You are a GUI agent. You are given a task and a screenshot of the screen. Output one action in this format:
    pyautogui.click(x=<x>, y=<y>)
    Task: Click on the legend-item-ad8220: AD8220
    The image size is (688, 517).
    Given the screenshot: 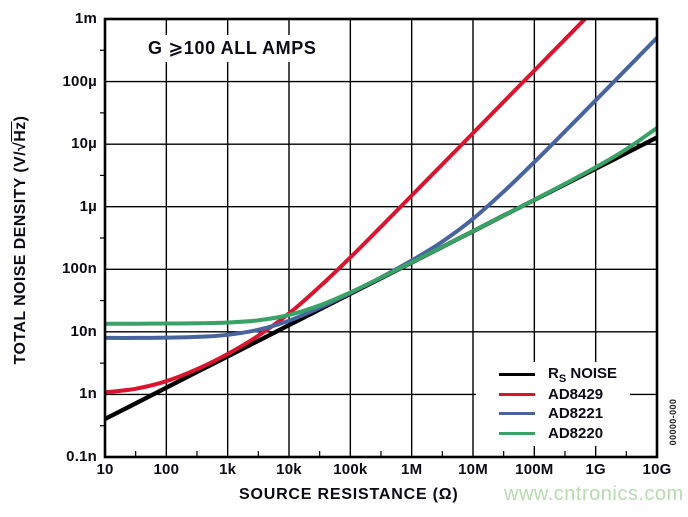 What is the action you would take?
    pyautogui.click(x=553, y=434)
    